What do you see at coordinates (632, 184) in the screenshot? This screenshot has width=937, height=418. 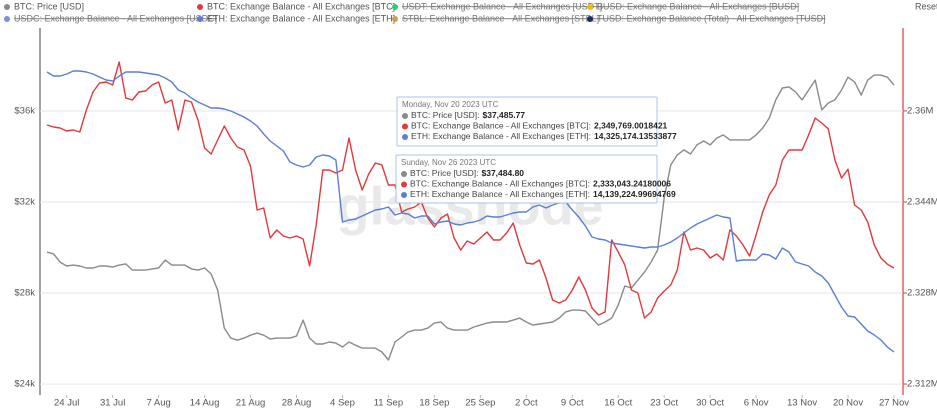 I see `tooltip-value: 2,333,043.24180006` at bounding box center [632, 184].